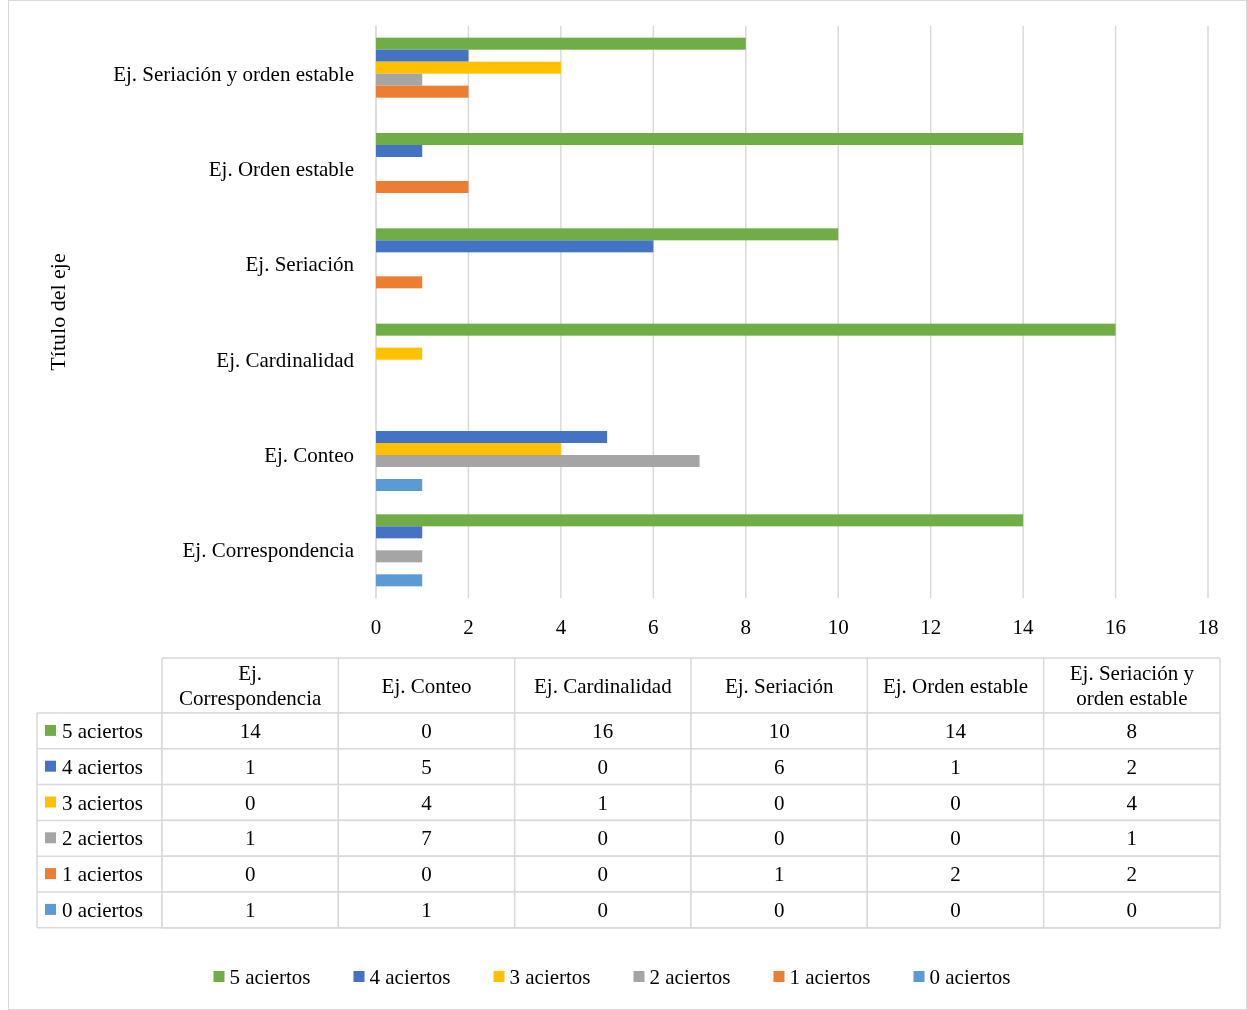  I want to click on y-tick-label: 2 aciertos, so click(103, 838).